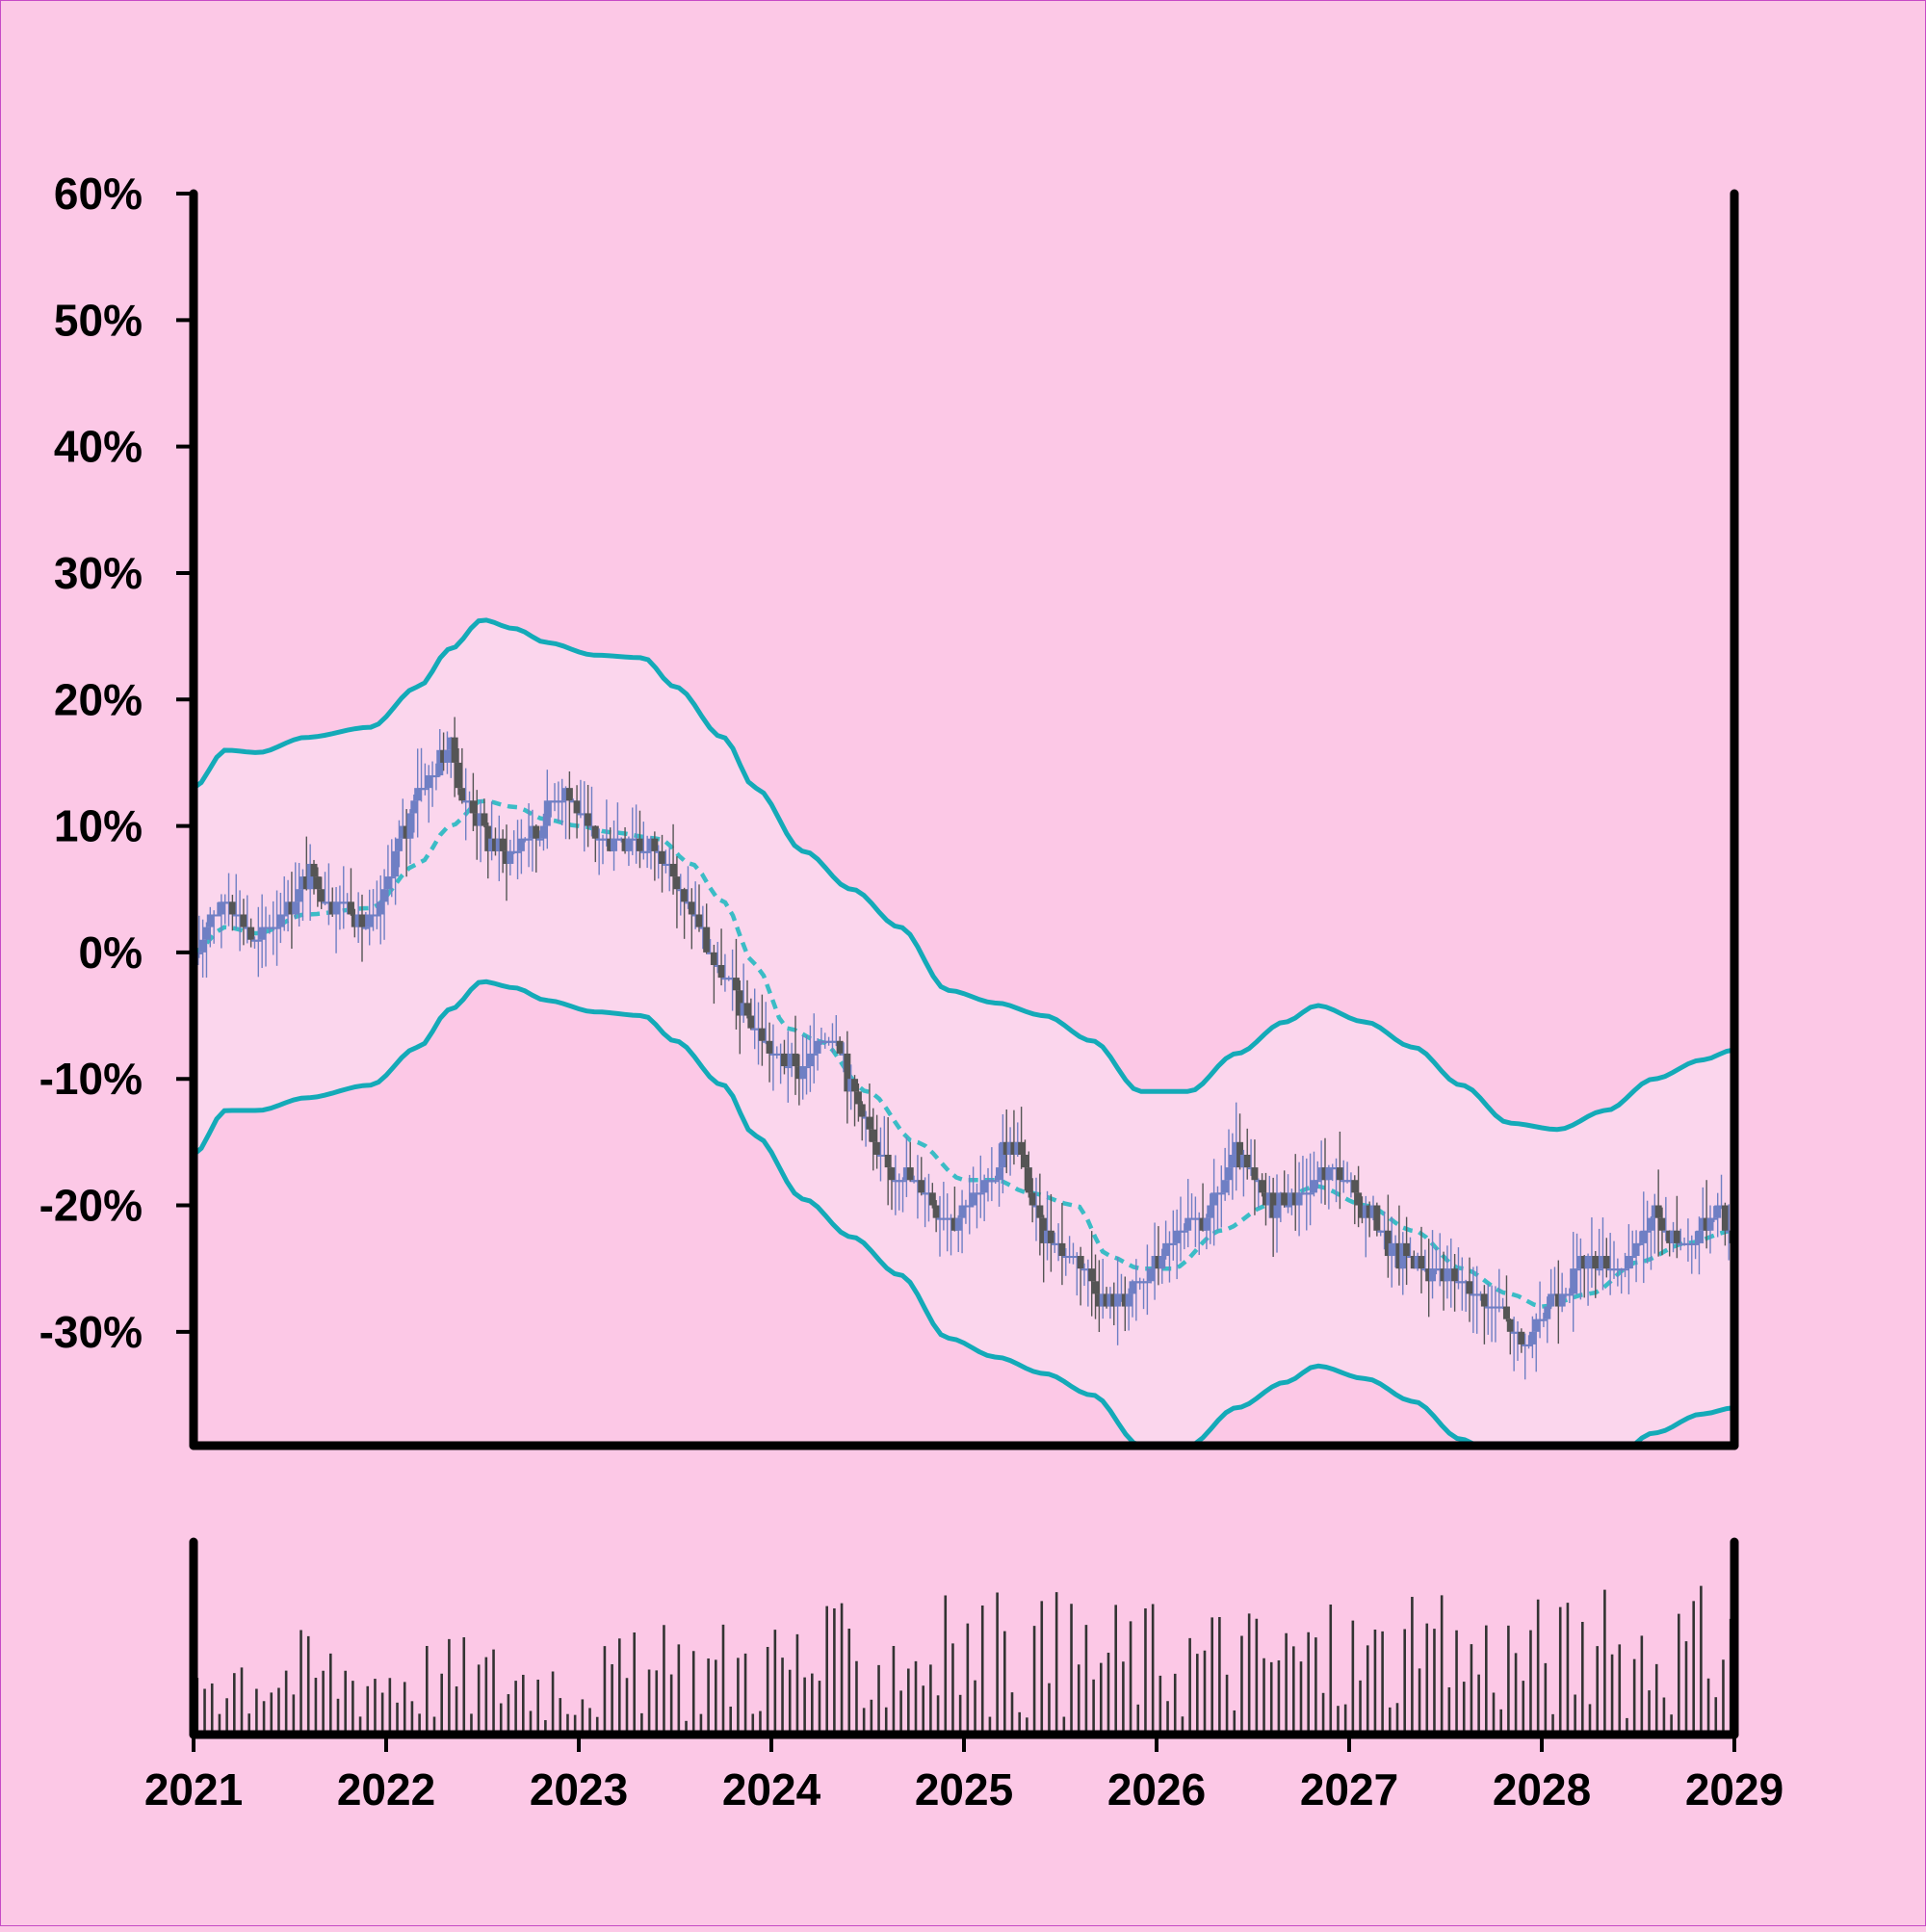 The height and width of the screenshot is (1932, 1926). I want to click on x-axis-ticks: 2021 2022 2023 2024 2025 2026 2027 2028 2029, so click(963, 1775).